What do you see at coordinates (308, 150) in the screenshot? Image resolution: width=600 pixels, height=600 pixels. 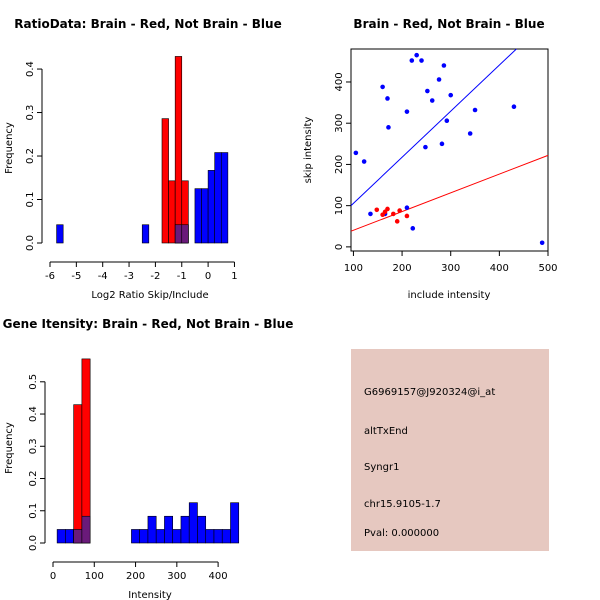 I see `scatter-ylabel: skip intensity` at bounding box center [308, 150].